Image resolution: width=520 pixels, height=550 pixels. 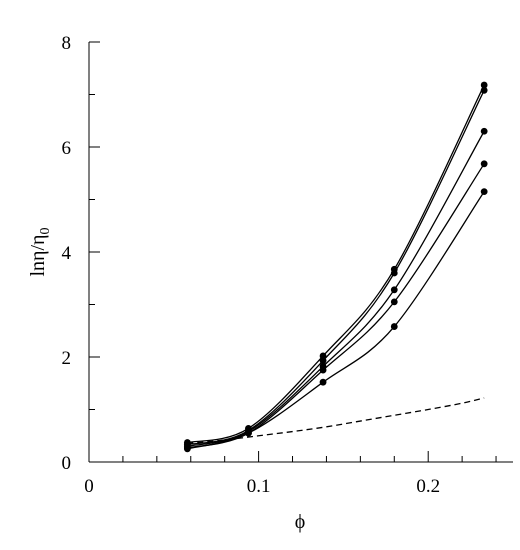 What do you see at coordinates (428, 486) in the screenshot?
I see `x-tick-label: 0.2` at bounding box center [428, 486].